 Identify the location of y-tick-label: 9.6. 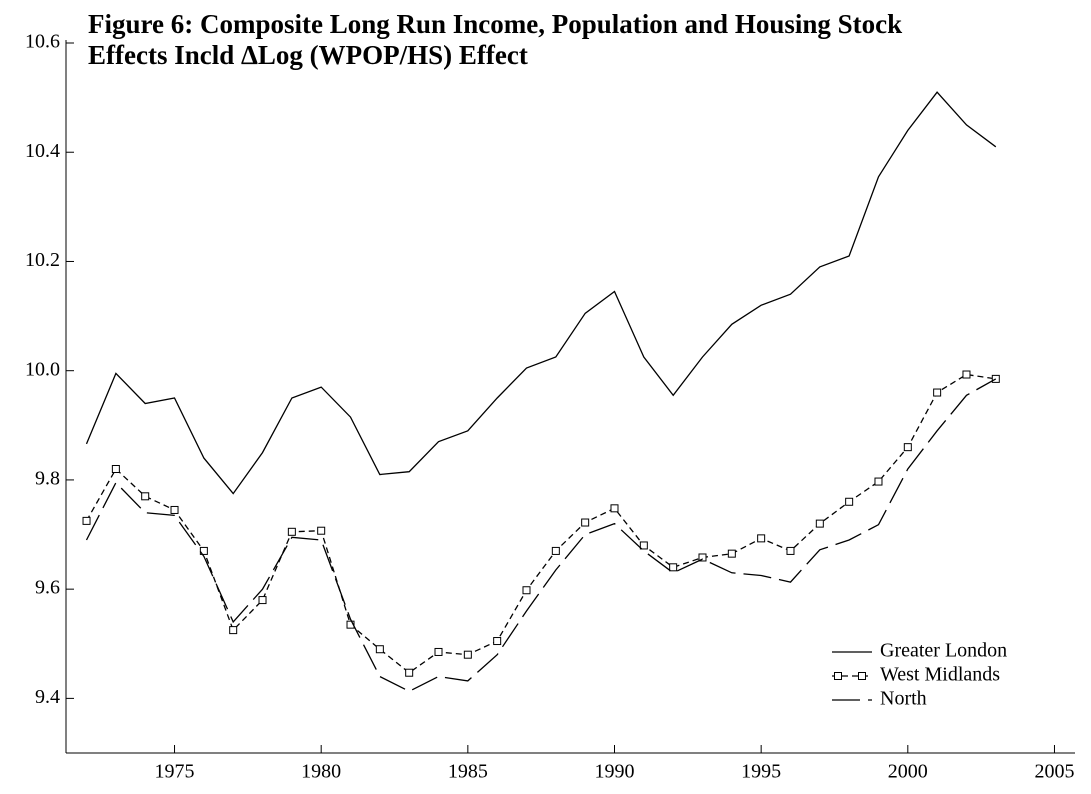
(47, 588).